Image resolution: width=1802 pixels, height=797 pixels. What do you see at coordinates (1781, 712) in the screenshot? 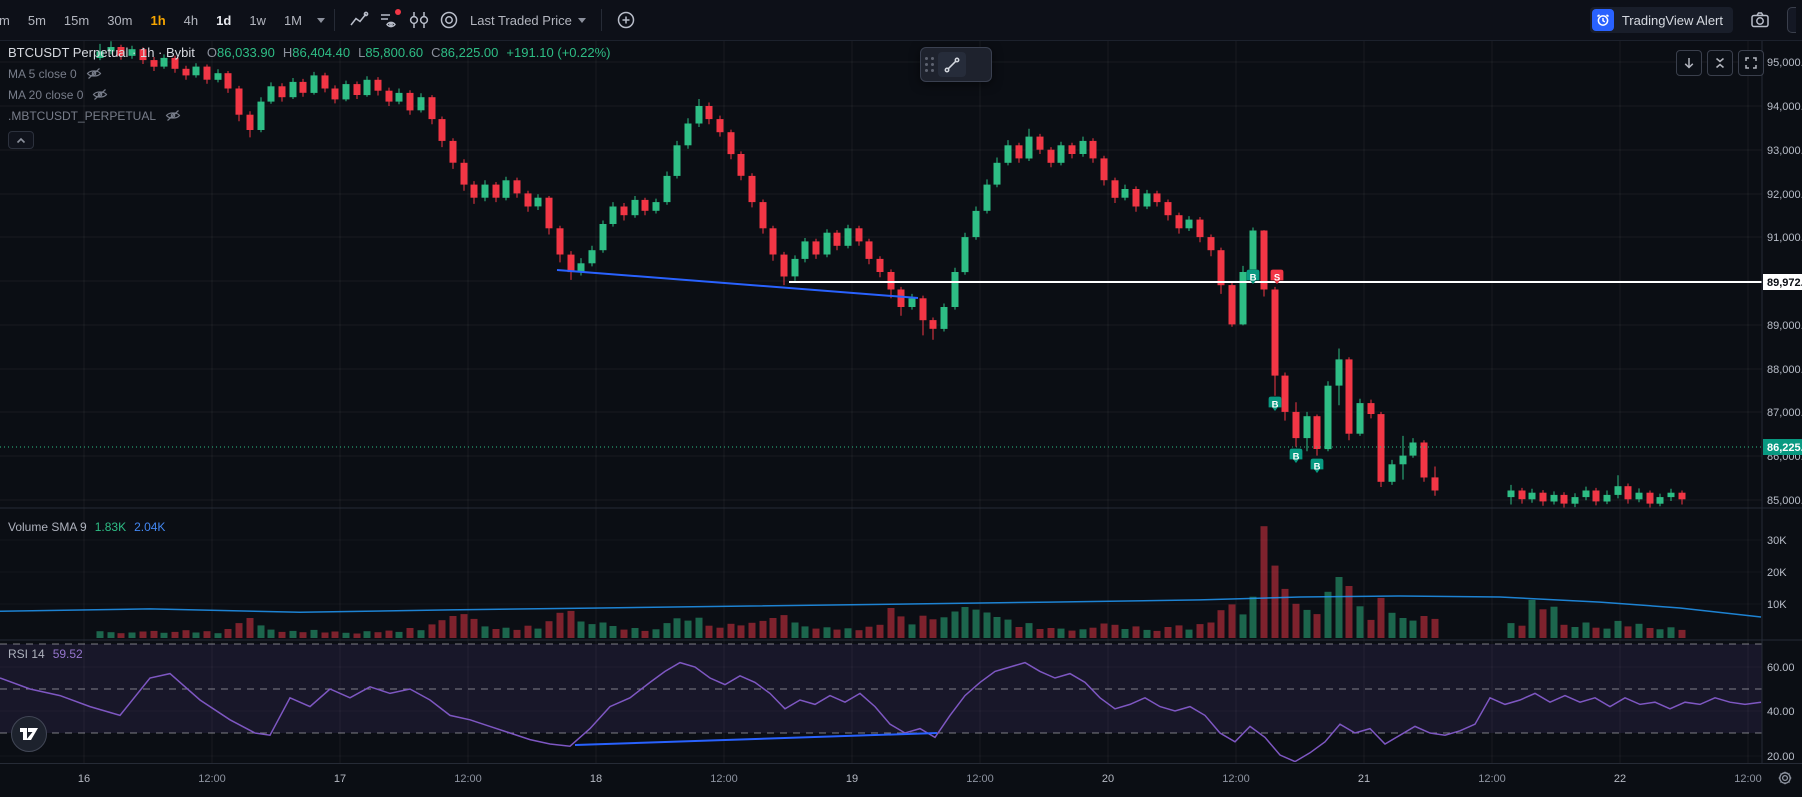
I see `rsi-axis-label: 40.00` at bounding box center [1781, 712].